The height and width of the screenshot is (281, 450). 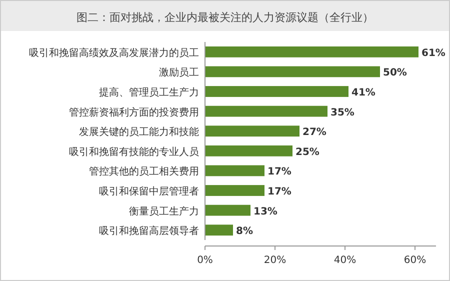 I want to click on y-tick-label: 衡量员工生产力, so click(x=164, y=211).